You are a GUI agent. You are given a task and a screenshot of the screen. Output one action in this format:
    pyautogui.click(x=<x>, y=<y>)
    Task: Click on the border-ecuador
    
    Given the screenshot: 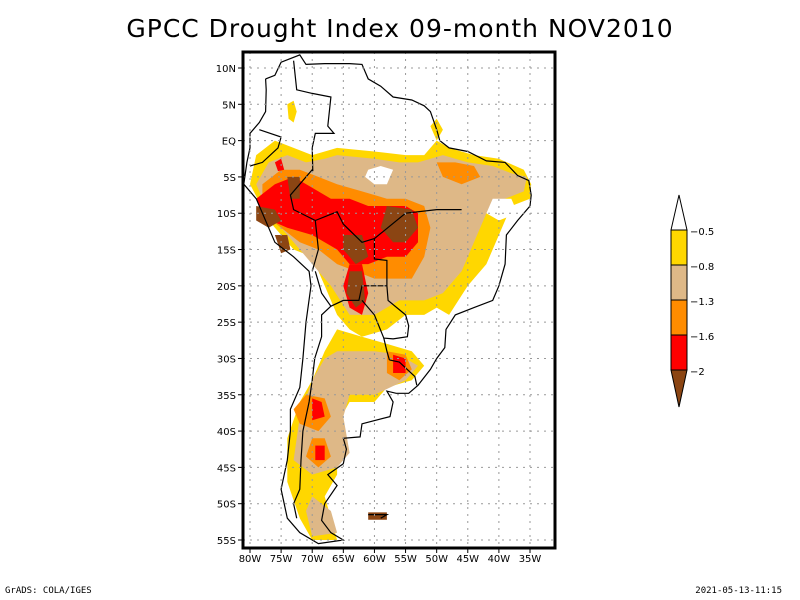 What is the action you would take?
    pyautogui.click(x=265, y=148)
    